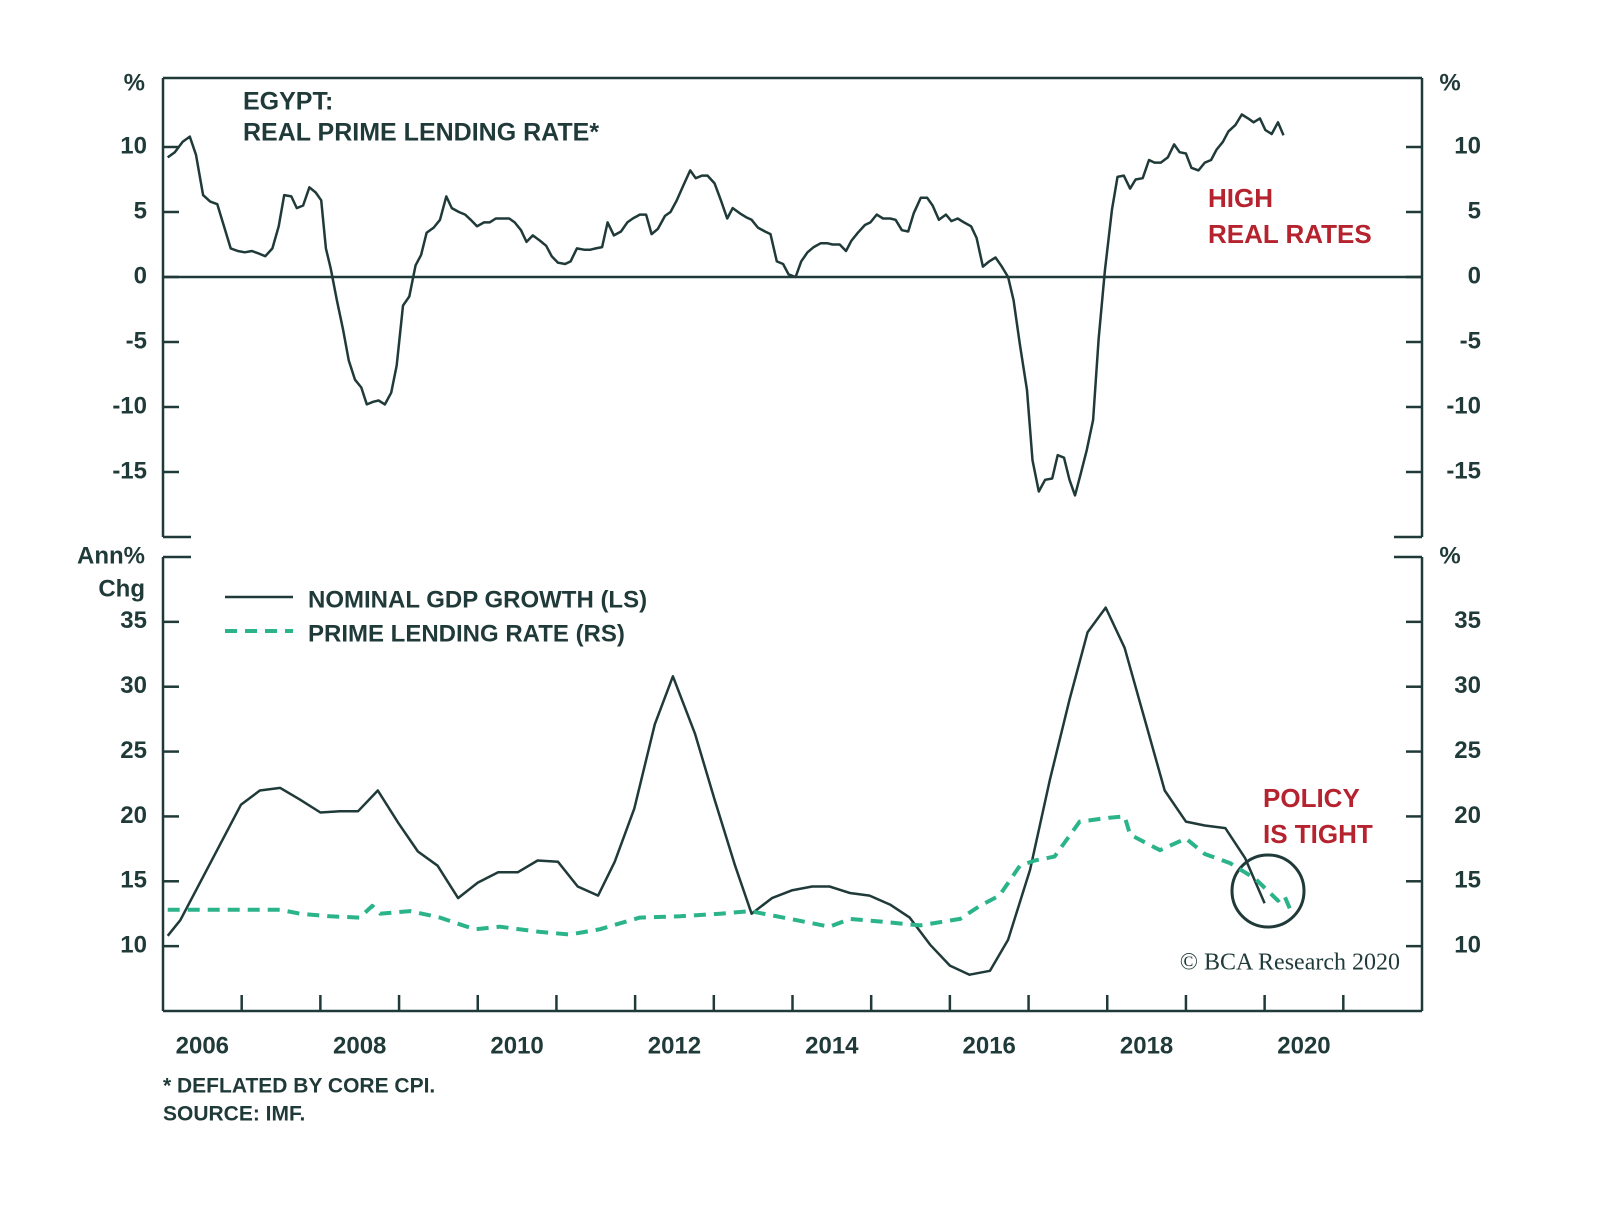 The image size is (1600, 1228). What do you see at coordinates (516, 1045) in the screenshot?
I see `x-tick-label: 2010` at bounding box center [516, 1045].